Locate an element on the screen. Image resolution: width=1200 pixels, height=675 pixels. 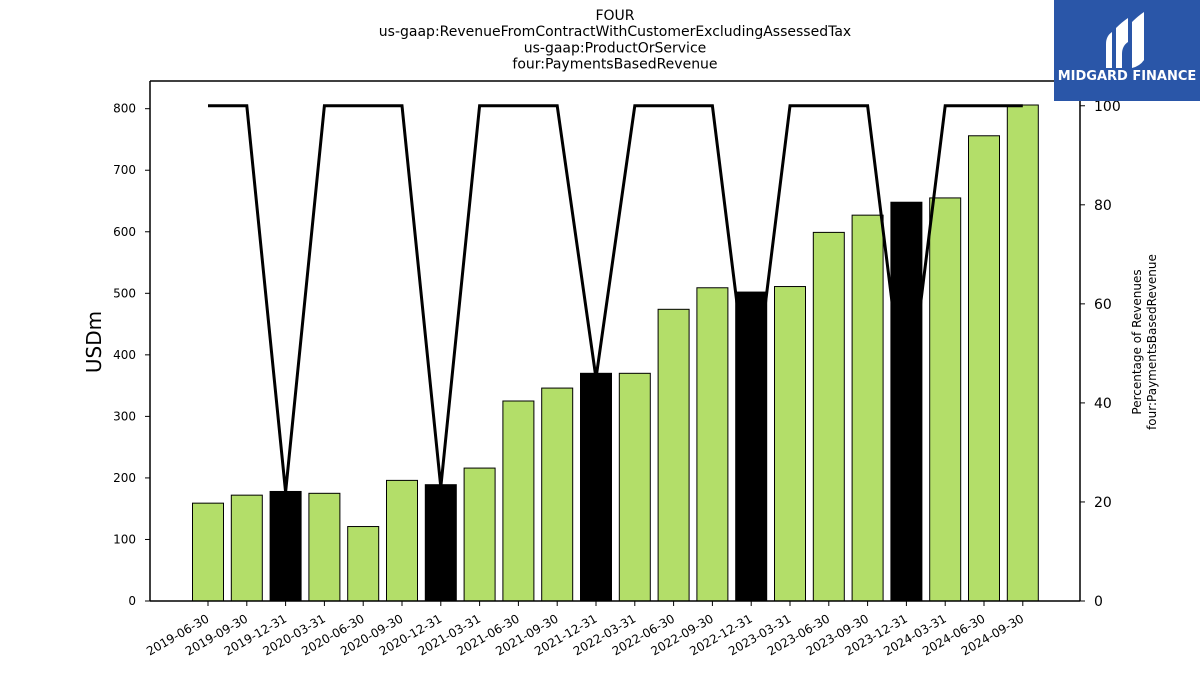
y-tick-label: 500 is located at coordinates (124, 293).